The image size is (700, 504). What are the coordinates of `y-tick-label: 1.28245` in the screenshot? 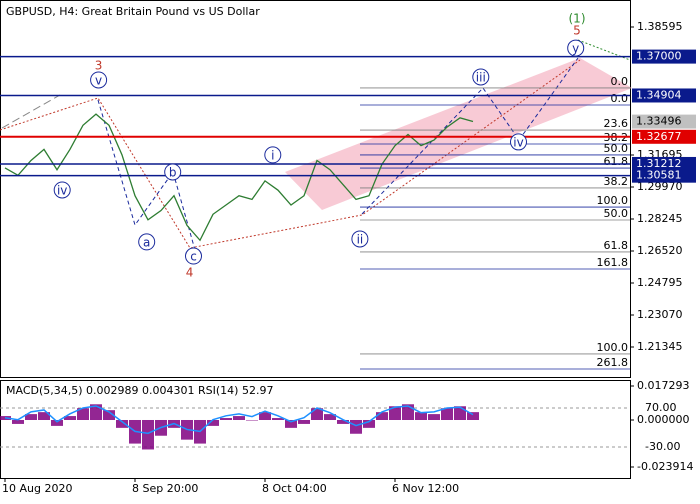 It's located at (660, 218).